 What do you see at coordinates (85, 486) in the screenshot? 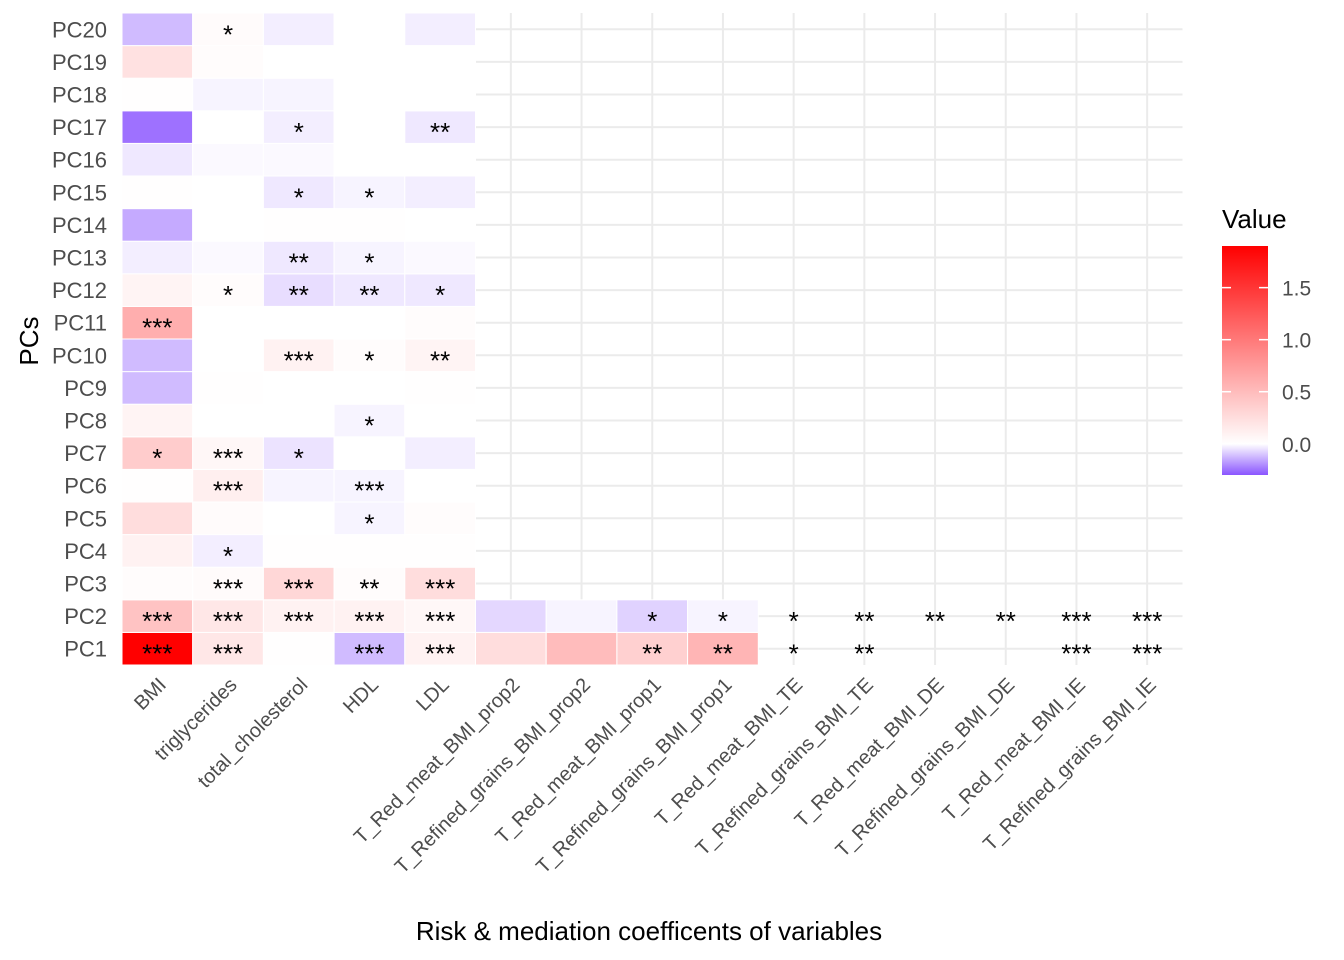
I see `y-tick-label: PC6` at bounding box center [85, 486].